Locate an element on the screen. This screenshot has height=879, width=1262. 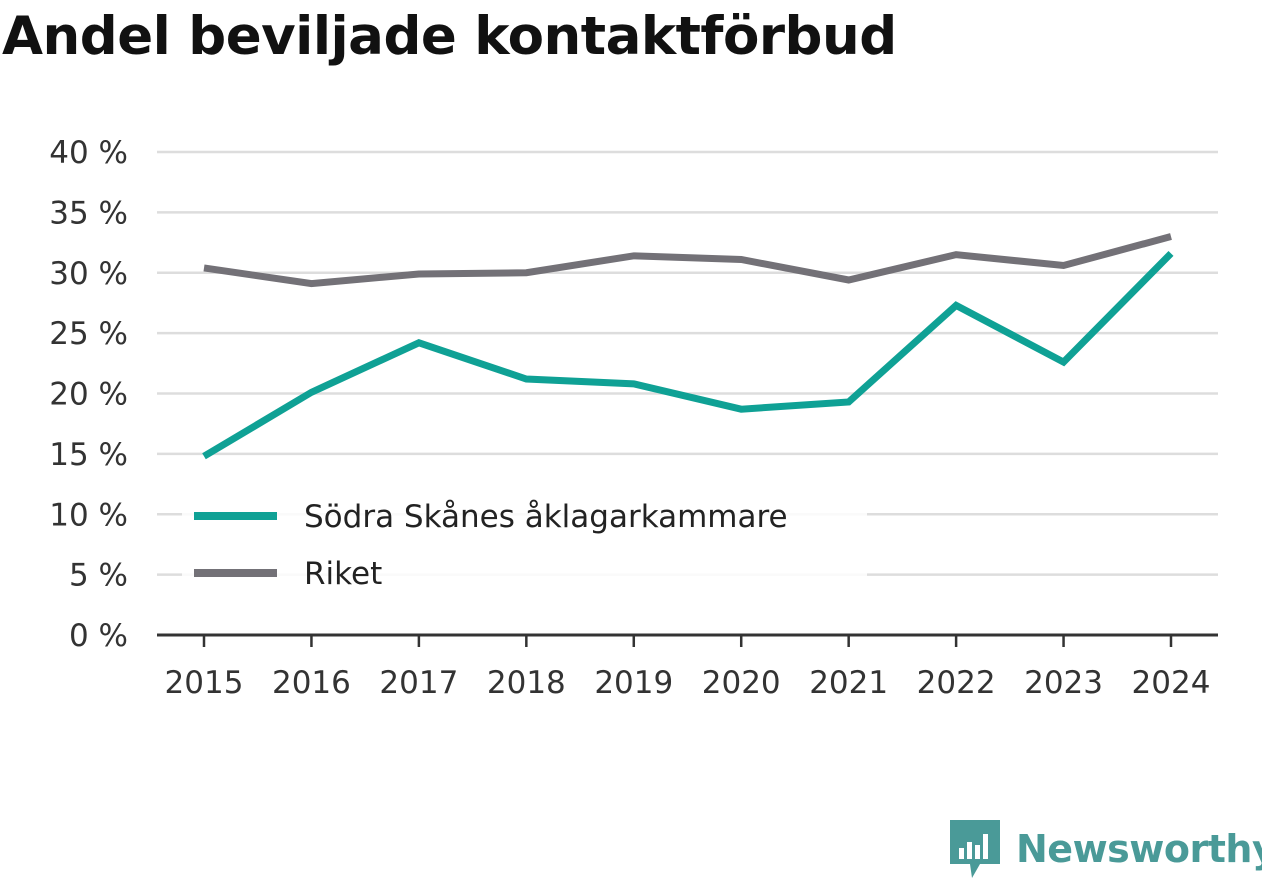
legend: Södra Skånes åklagarkammare Riket is located at coordinates (524, 545).